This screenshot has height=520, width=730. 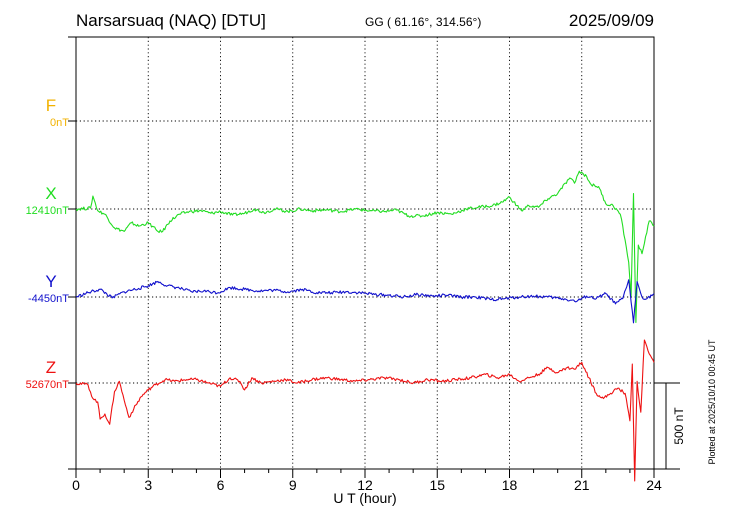 What do you see at coordinates (654, 485) in the screenshot?
I see `x-axis-tick-label: 24` at bounding box center [654, 485].